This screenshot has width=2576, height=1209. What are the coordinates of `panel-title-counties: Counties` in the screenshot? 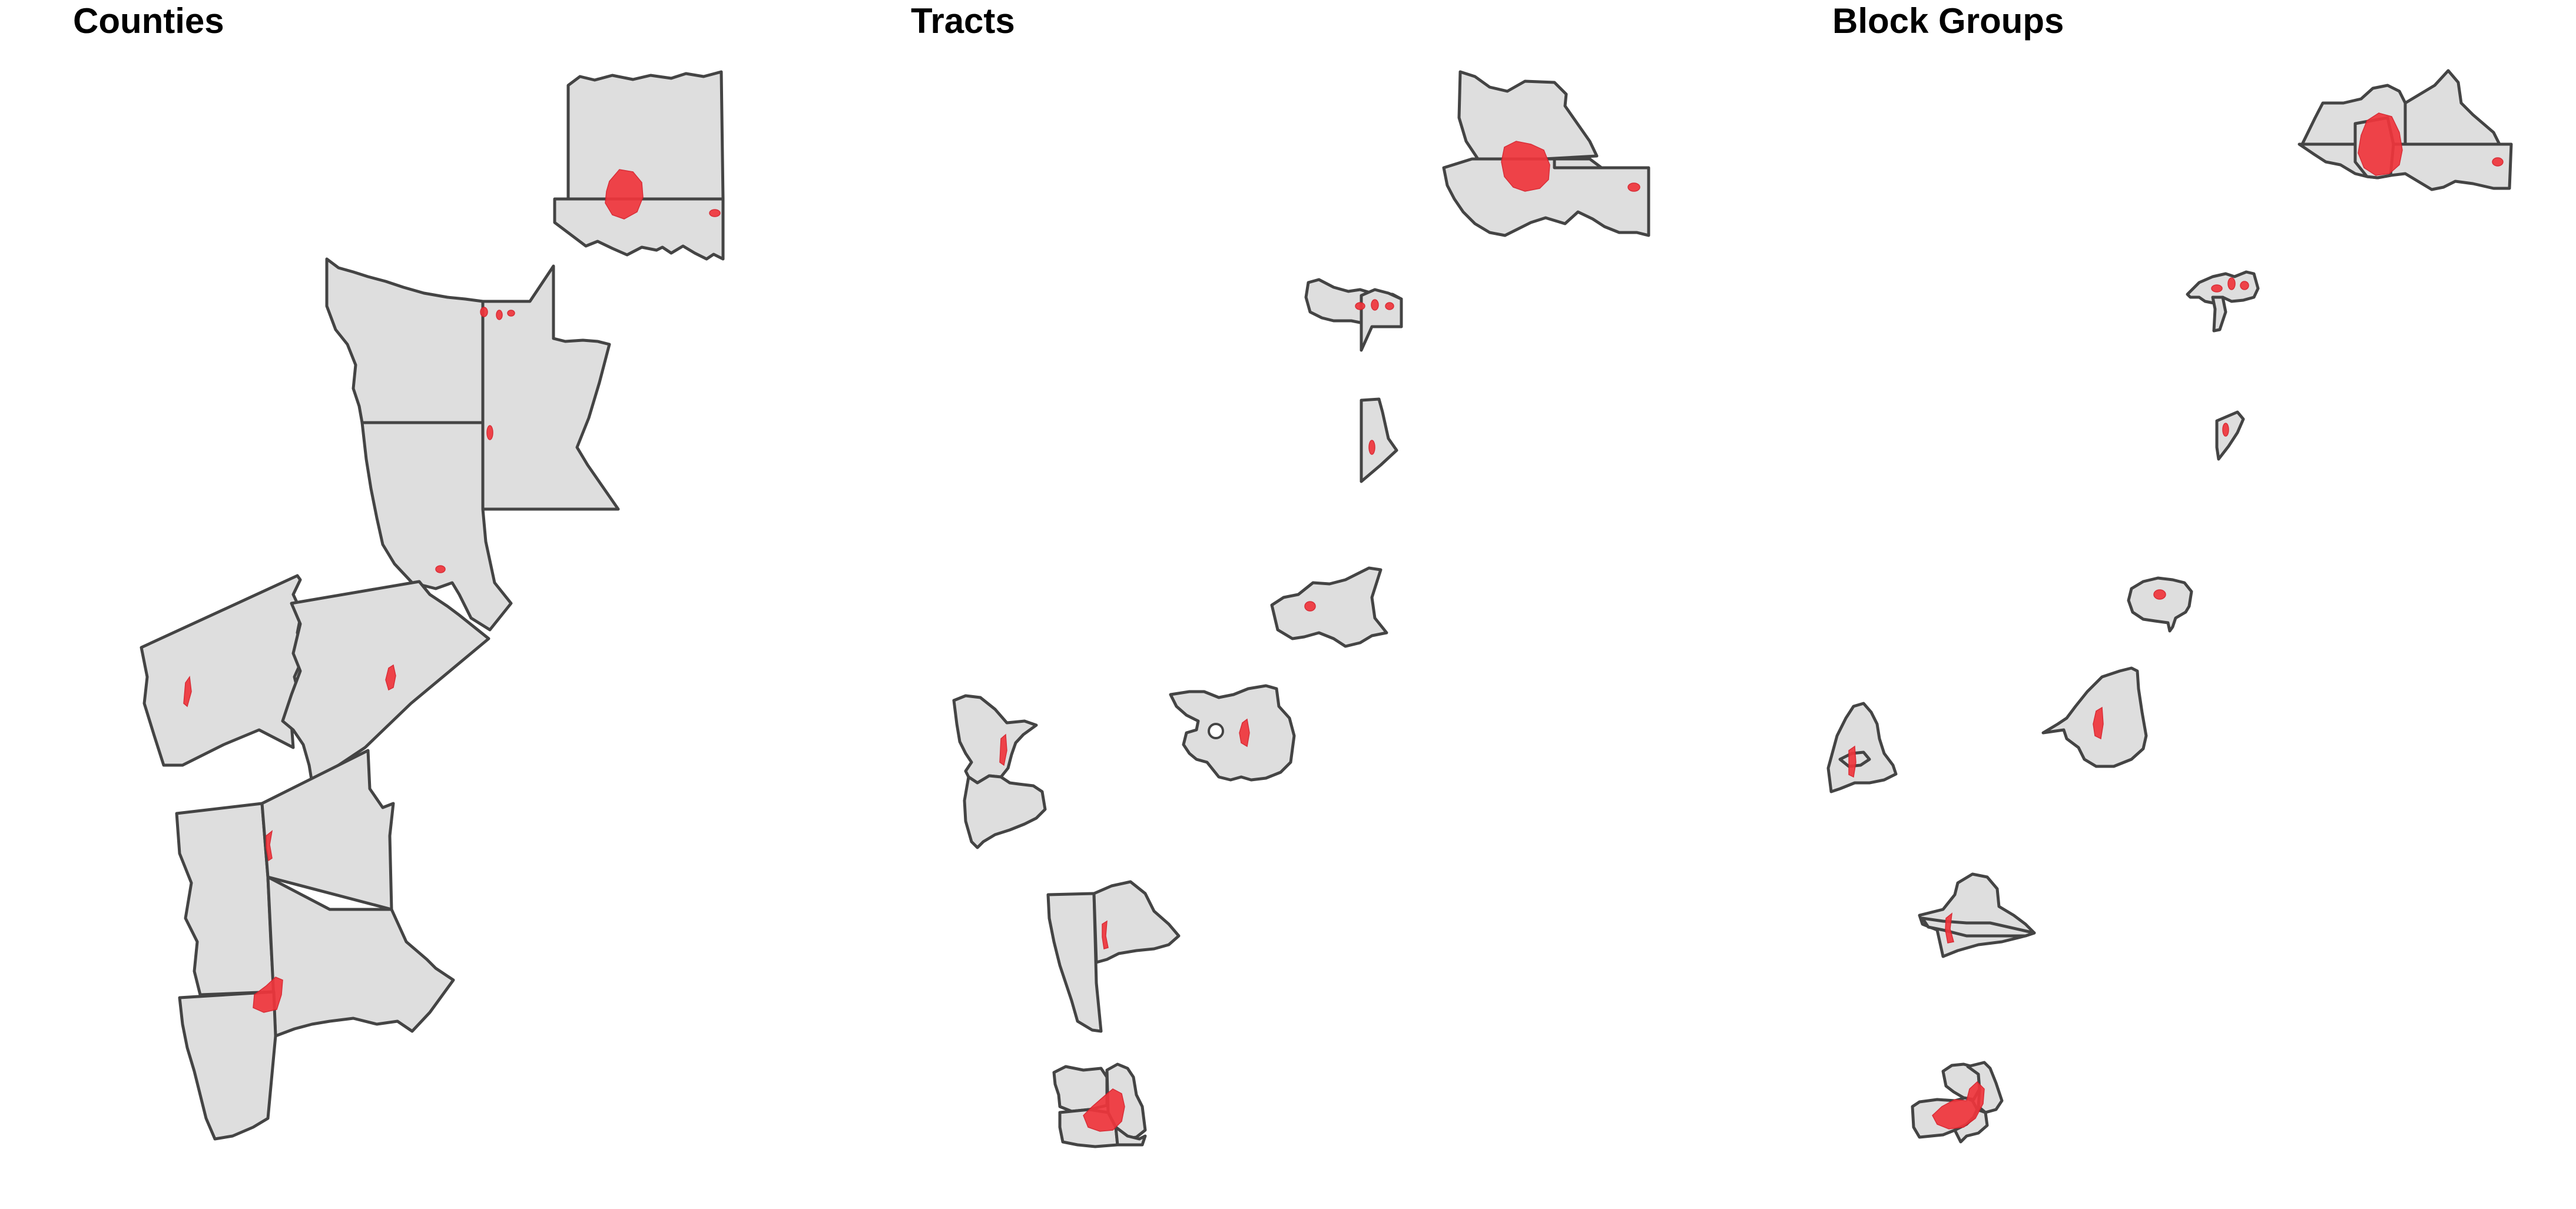 It's located at (148, 21).